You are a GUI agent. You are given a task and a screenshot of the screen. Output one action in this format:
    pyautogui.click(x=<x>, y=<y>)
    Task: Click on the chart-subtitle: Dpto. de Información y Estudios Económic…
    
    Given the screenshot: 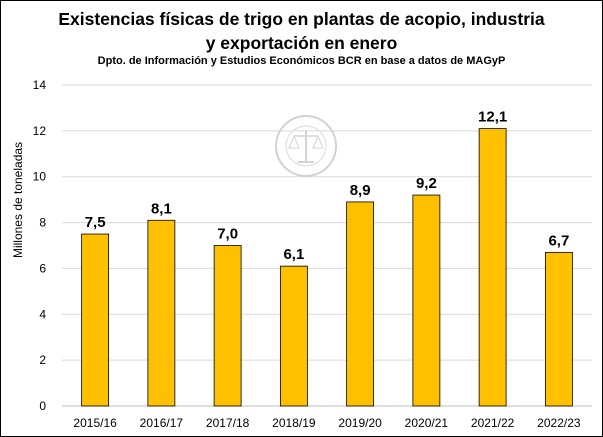 What is the action you would take?
    pyautogui.click(x=301, y=61)
    